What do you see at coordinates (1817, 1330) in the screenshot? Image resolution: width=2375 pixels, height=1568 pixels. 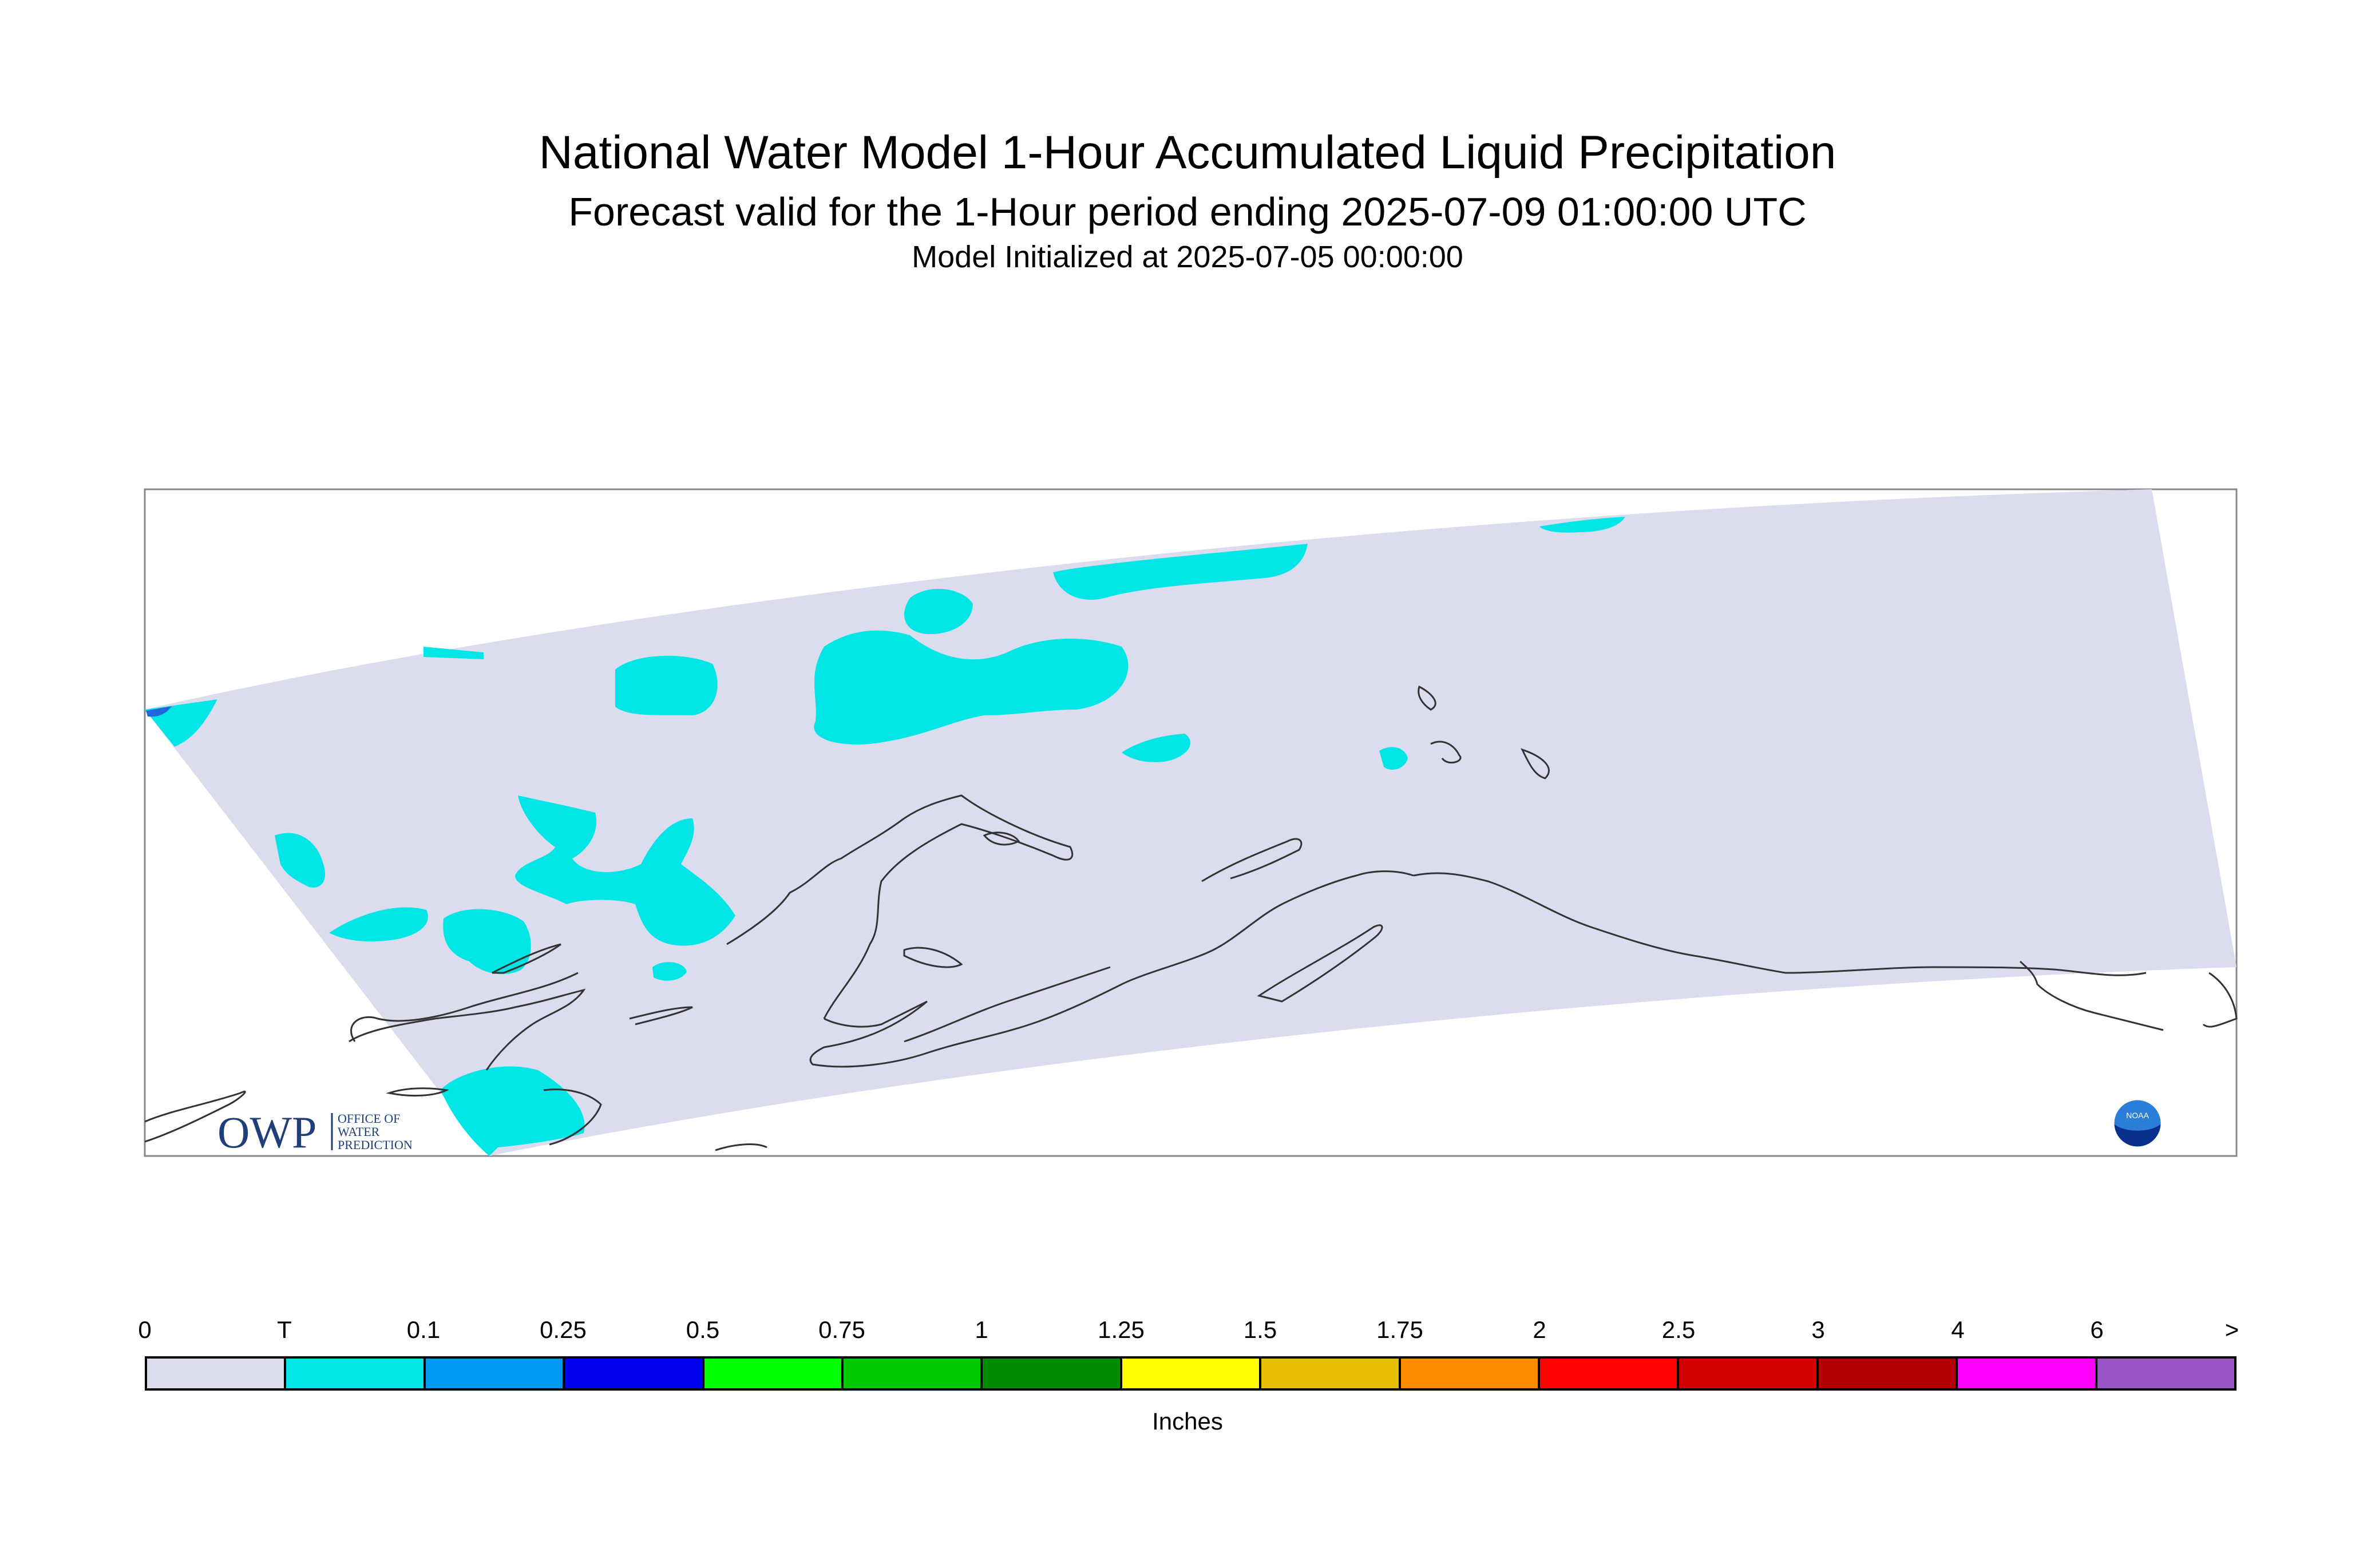 I see `legend-tick-label: 3` at bounding box center [1817, 1330].